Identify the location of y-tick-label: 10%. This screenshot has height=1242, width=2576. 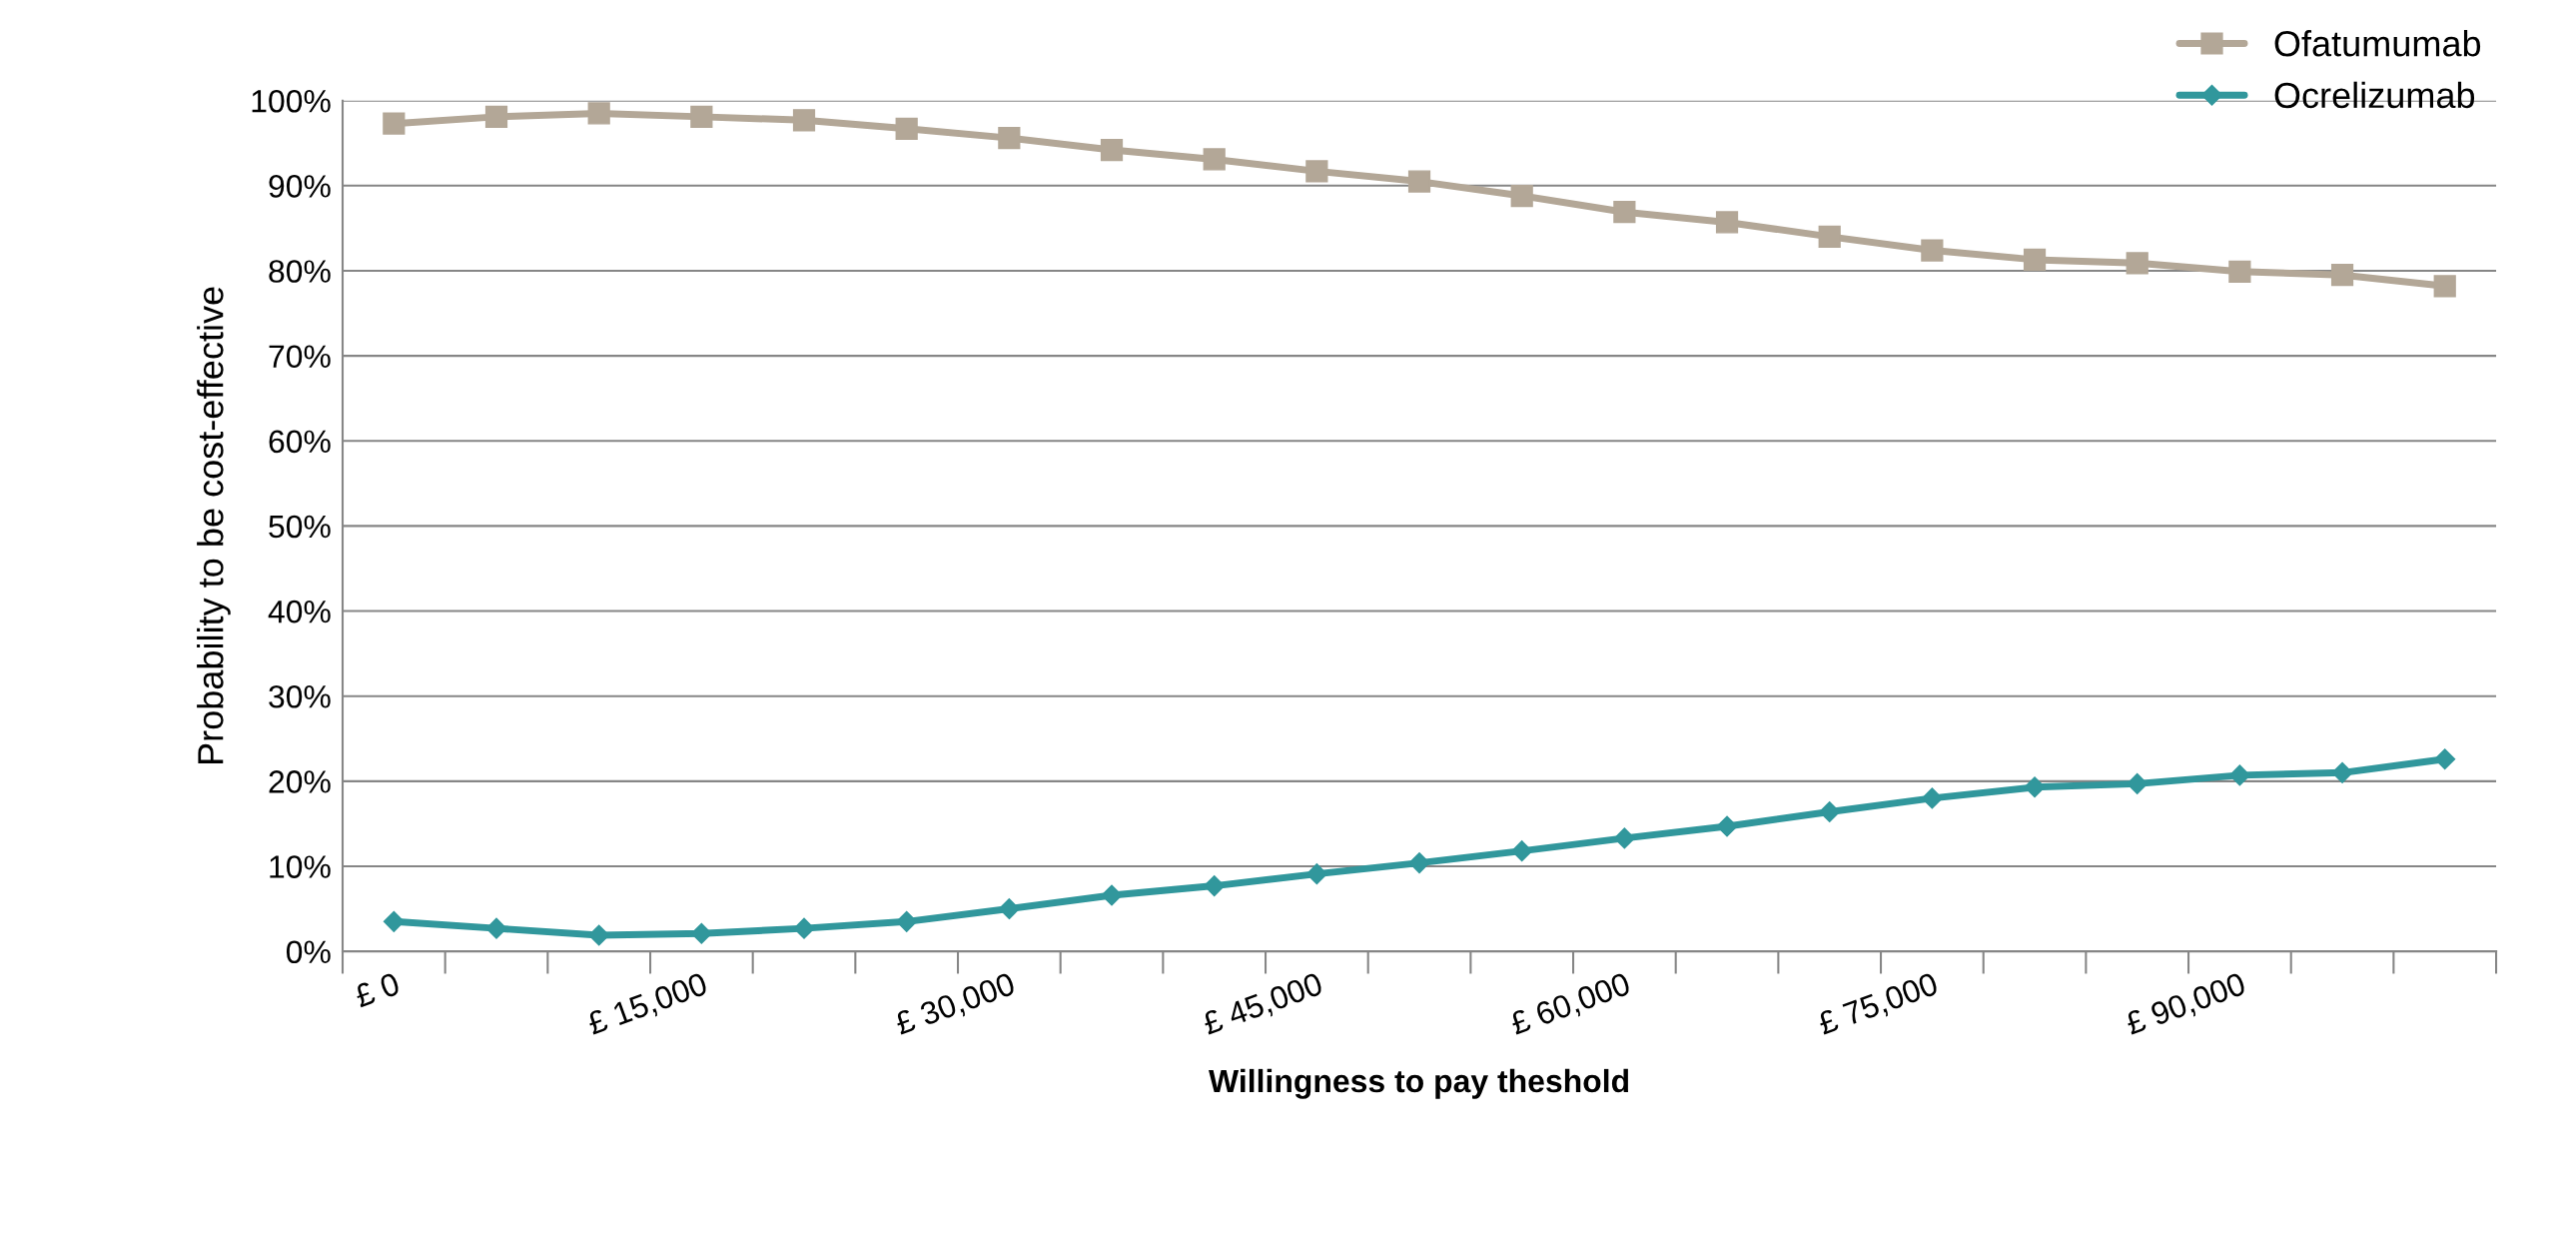
(300, 866).